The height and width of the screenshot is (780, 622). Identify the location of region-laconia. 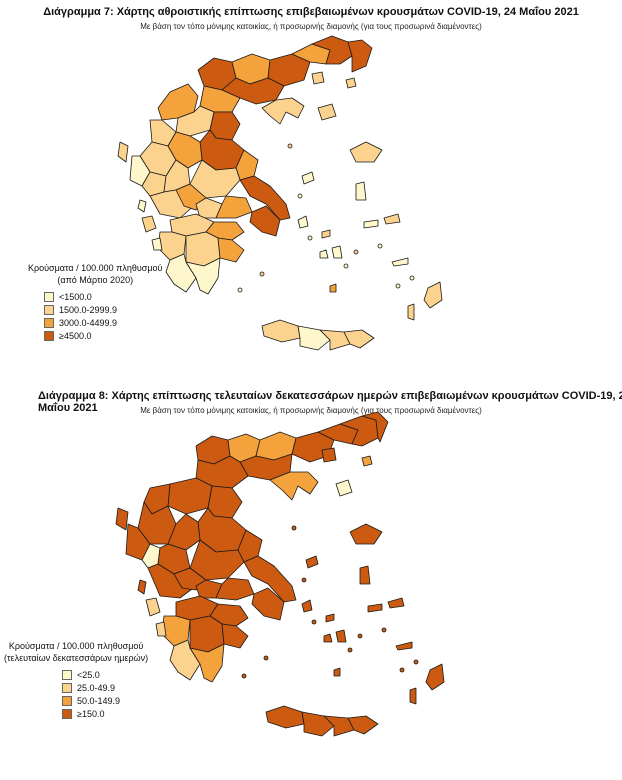
(207, 663).